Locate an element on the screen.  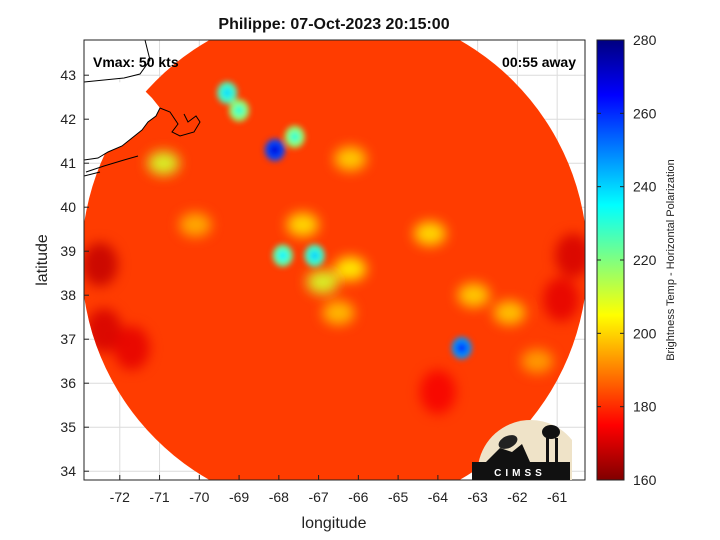
x-tick-label: -63 is located at coordinates (478, 497).